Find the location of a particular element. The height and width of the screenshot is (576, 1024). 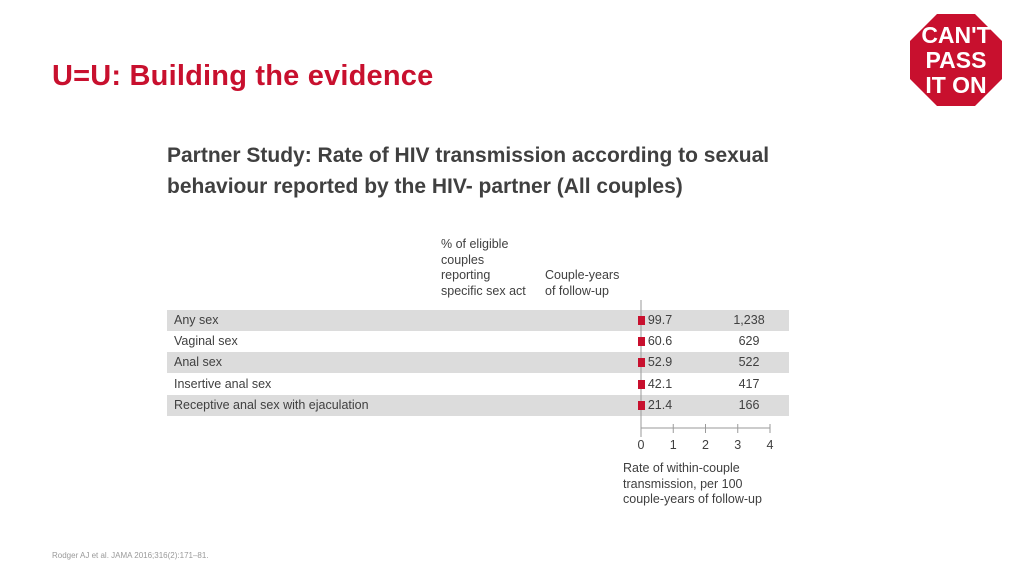

row-percent: 42.1 is located at coordinates (660, 384).